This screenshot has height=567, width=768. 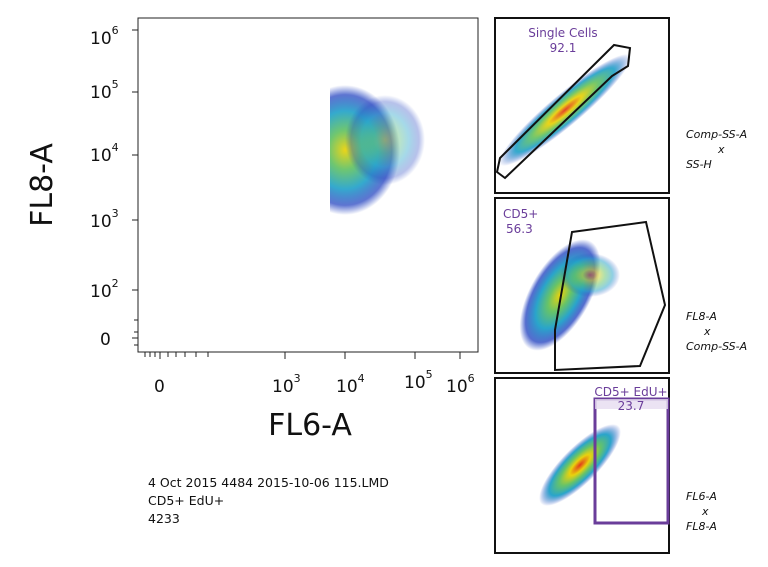 I want to click on gate-name: CD5+, so click(x=520, y=214).